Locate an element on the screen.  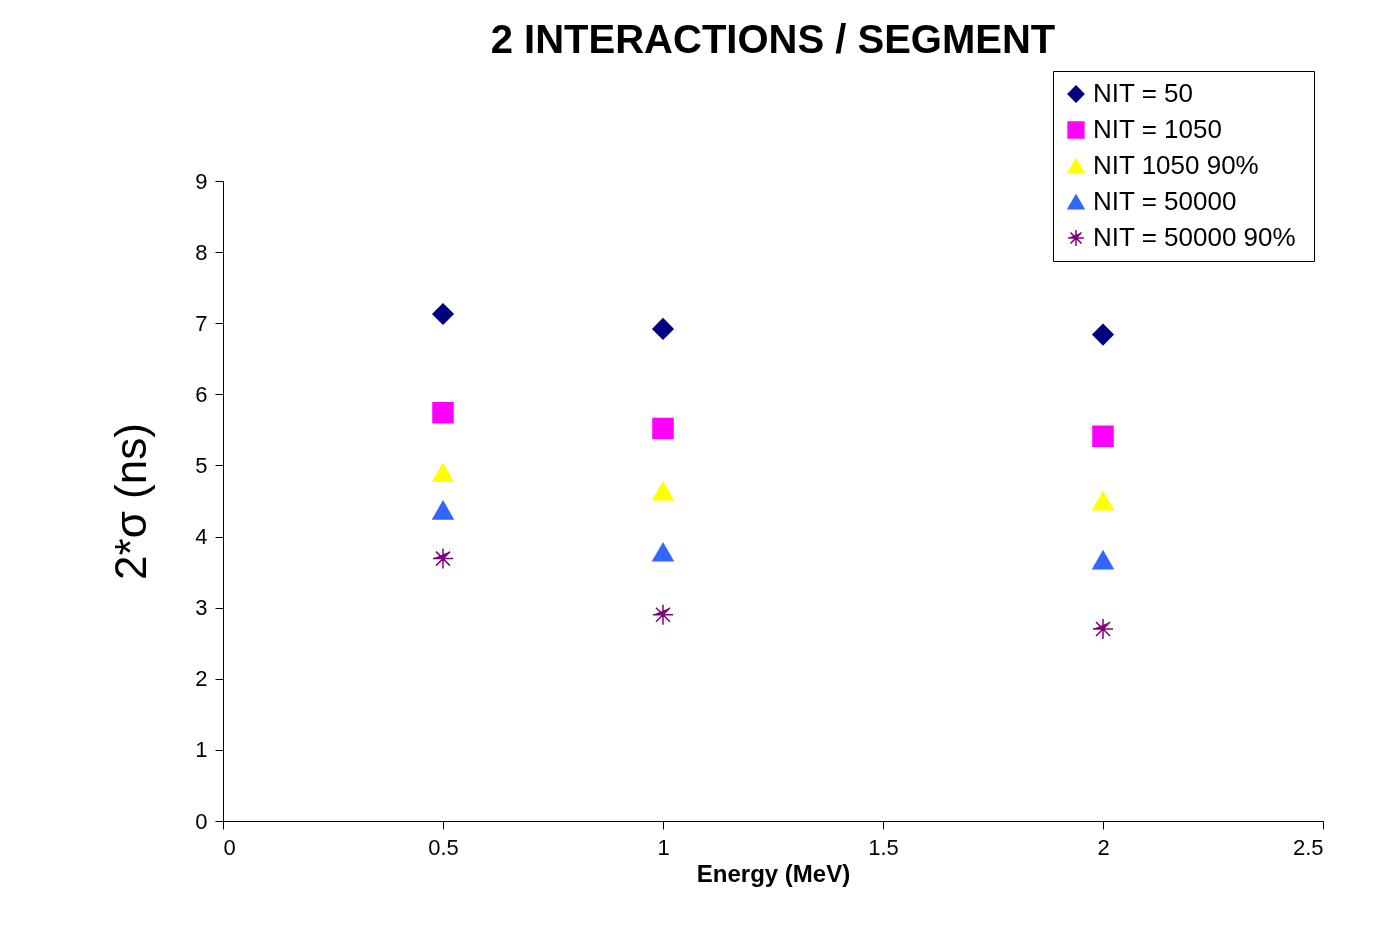
legend-label: NIT 1050 90% is located at coordinates (1176, 165).